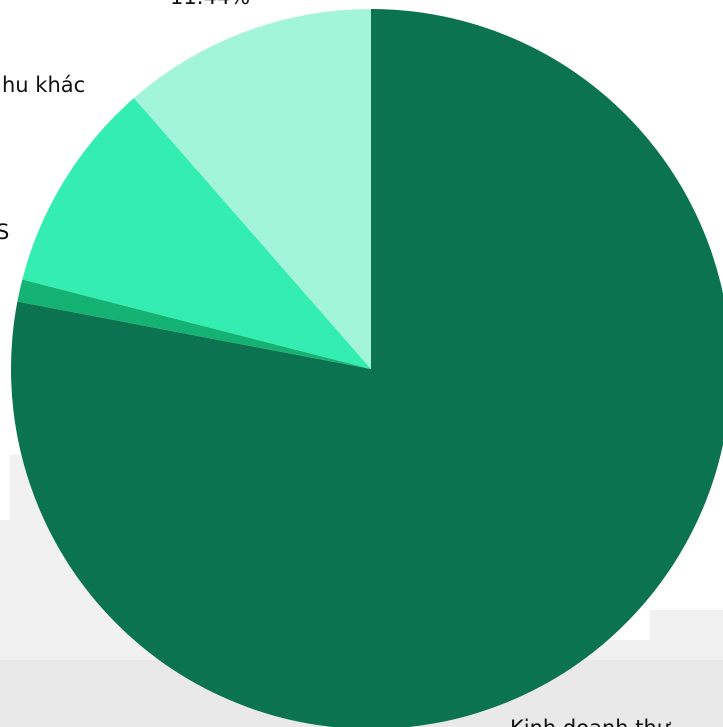  What do you see at coordinates (591, 721) in the screenshot?
I see `slice-label-kinh-doanh: Kinh doanh thư` at bounding box center [591, 721].